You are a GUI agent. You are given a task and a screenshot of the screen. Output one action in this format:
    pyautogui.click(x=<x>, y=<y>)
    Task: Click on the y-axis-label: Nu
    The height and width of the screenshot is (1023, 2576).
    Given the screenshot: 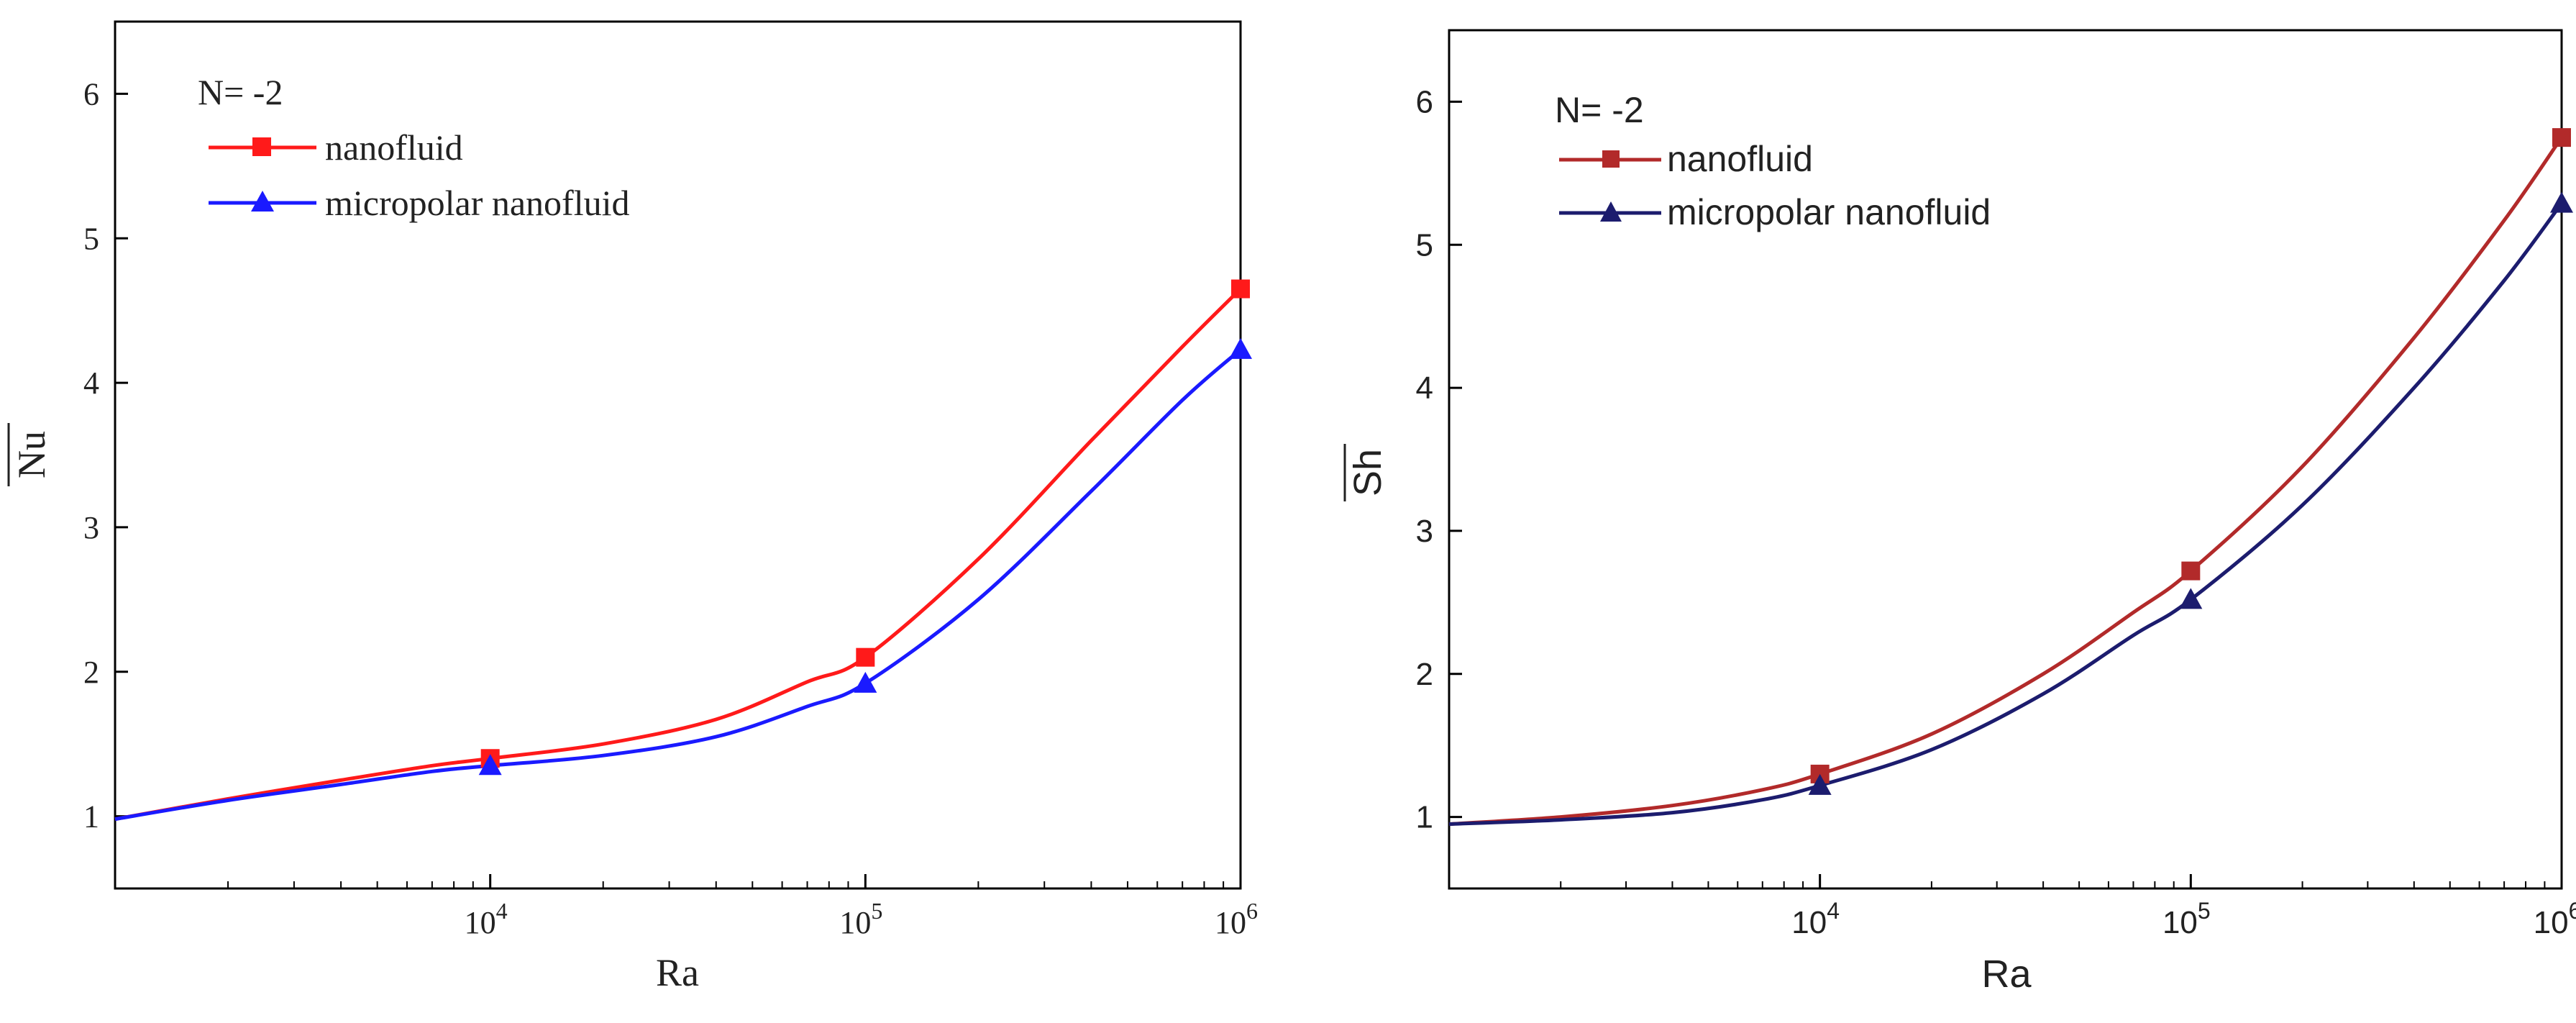 What is the action you would take?
    pyautogui.click(x=31, y=455)
    